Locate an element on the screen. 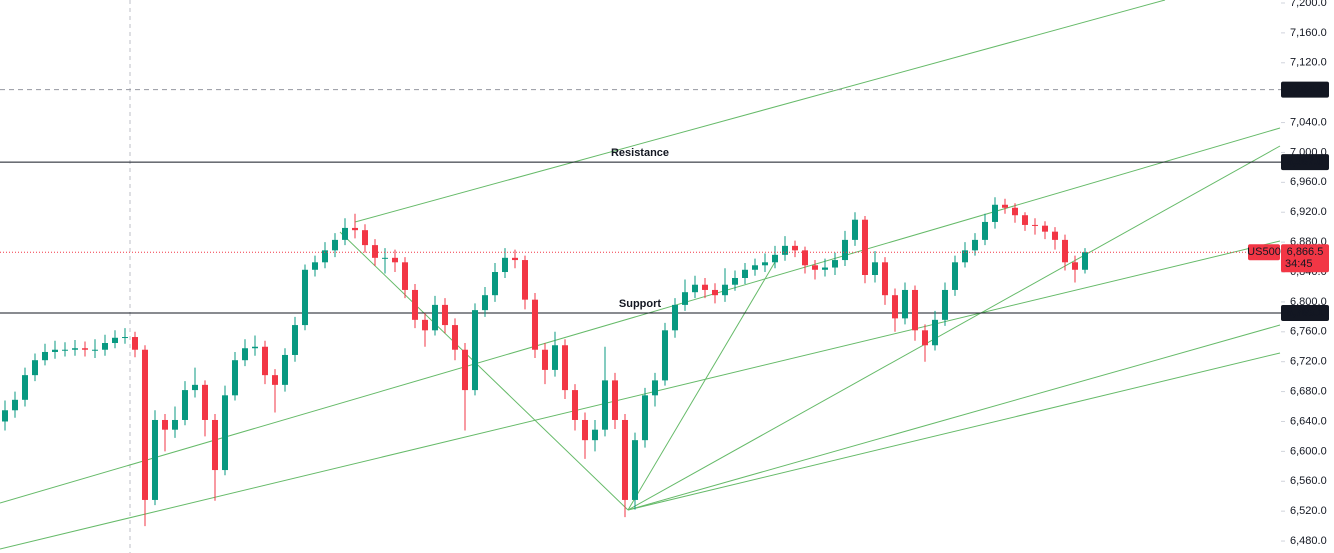 This screenshot has height=553, width=1334. last-price-box is located at coordinates (1305, 258).